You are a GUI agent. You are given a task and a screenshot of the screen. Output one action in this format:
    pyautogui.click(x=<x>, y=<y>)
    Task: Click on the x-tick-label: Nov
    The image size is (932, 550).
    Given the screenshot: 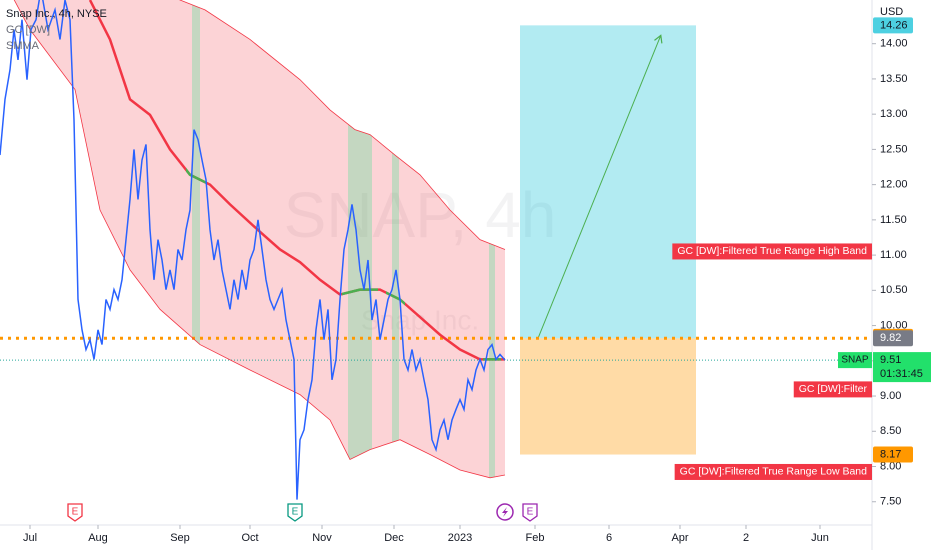 What is the action you would take?
    pyautogui.click(x=322, y=538)
    